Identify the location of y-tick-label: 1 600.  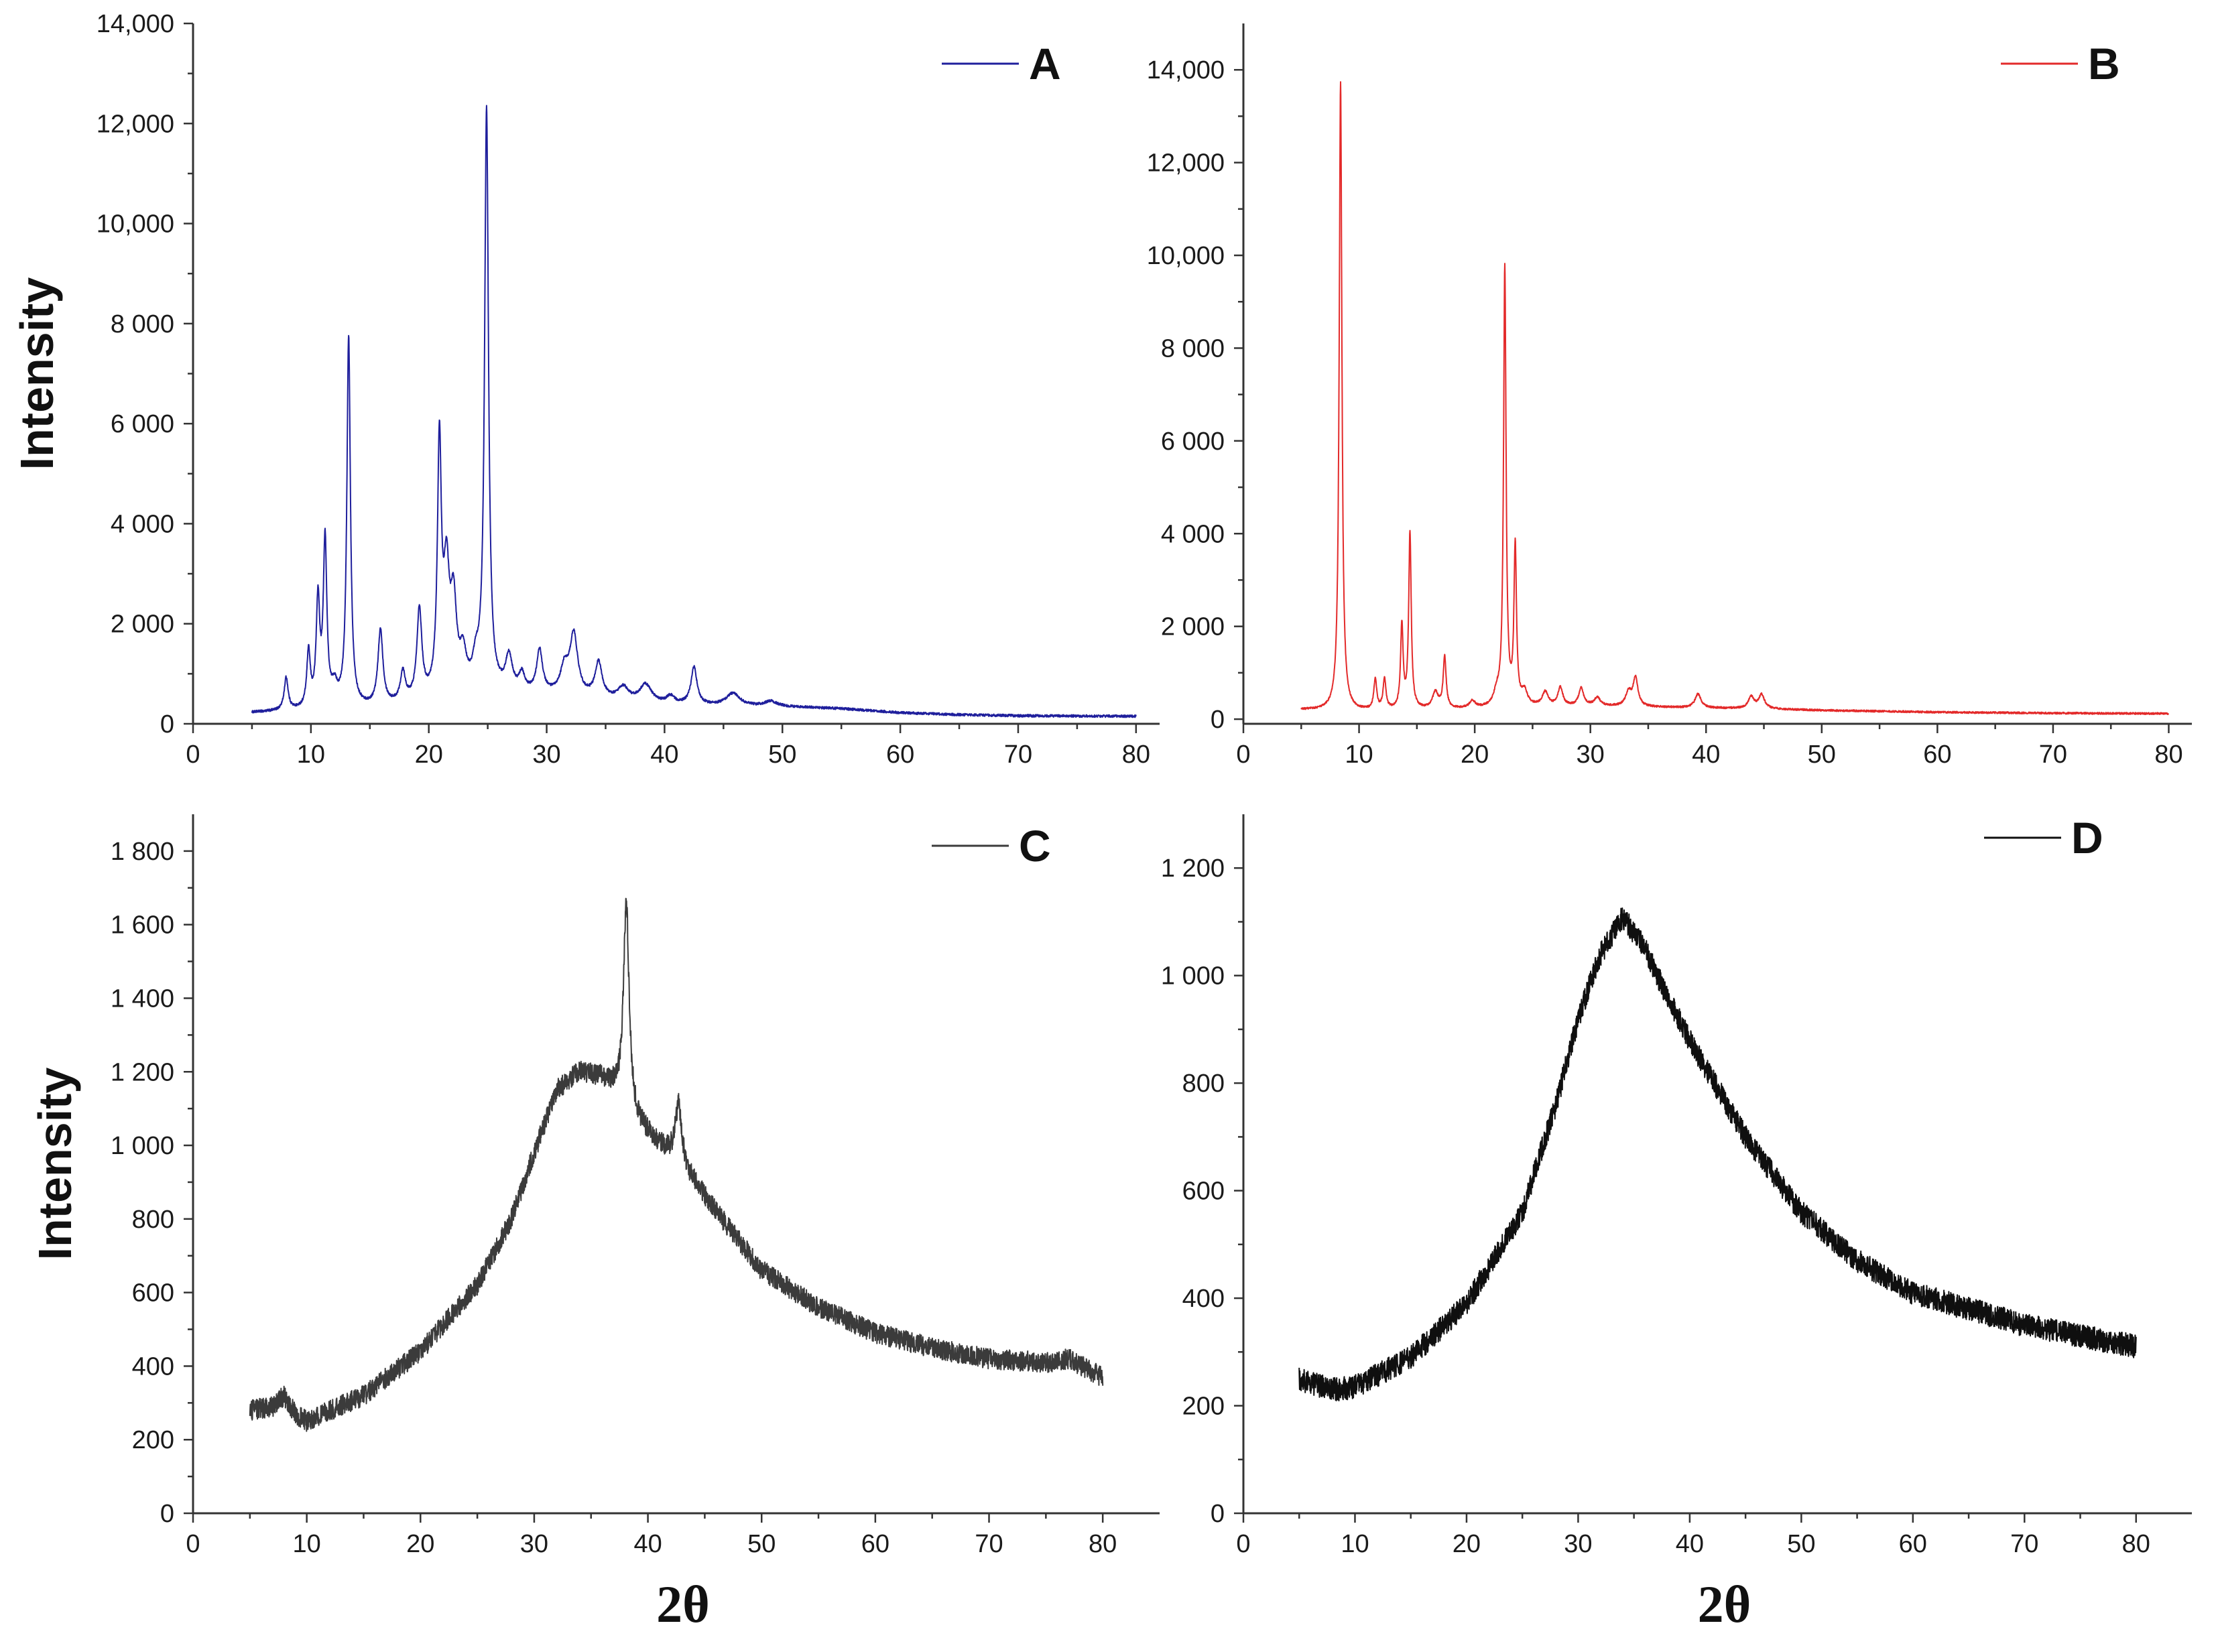
(142, 926).